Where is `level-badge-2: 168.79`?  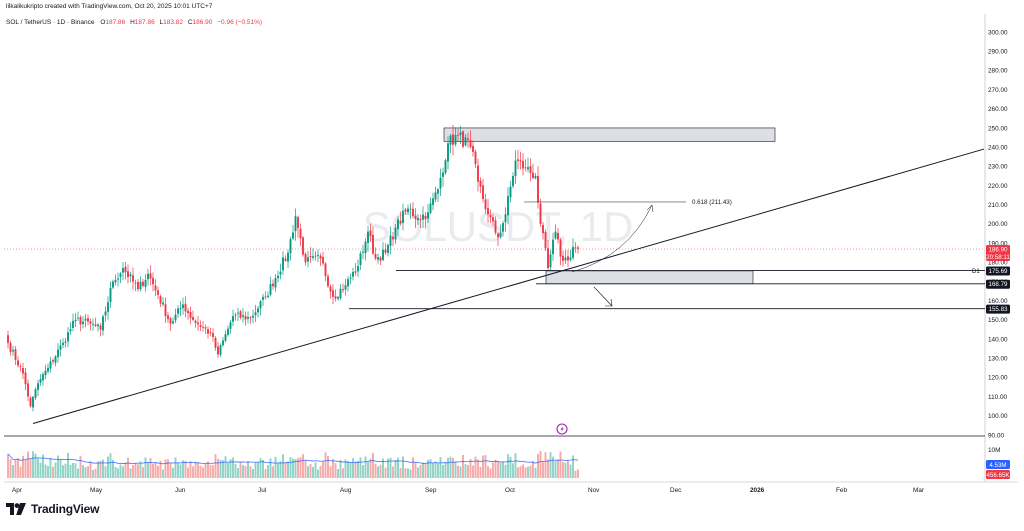 level-badge-2: 168.79 is located at coordinates (998, 284).